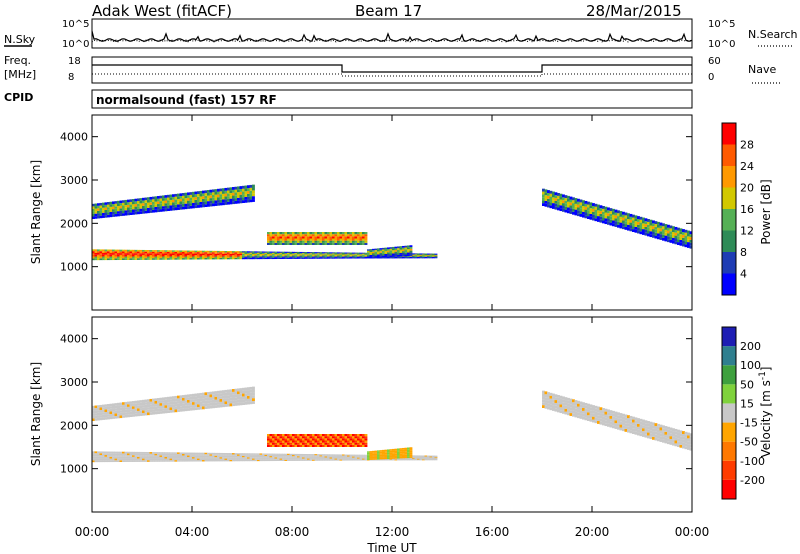 Image resolution: width=800 pixels, height=554 pixels. Describe the element at coordinates (74, 137) in the screenshot. I see `y-tick-label: 4000` at that location.